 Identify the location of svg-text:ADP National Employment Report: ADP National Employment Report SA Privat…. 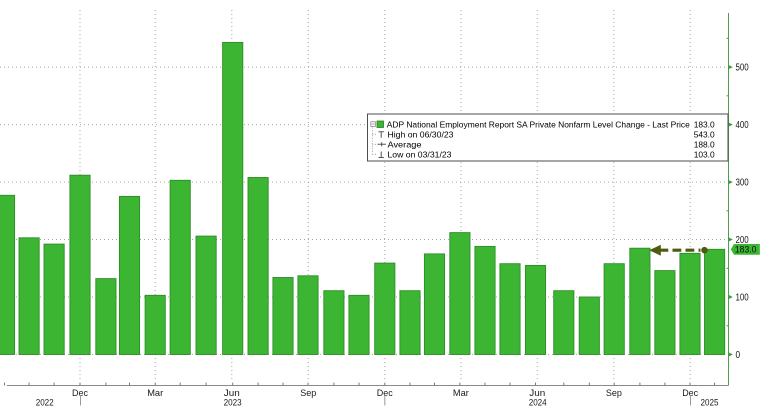
(538, 124).